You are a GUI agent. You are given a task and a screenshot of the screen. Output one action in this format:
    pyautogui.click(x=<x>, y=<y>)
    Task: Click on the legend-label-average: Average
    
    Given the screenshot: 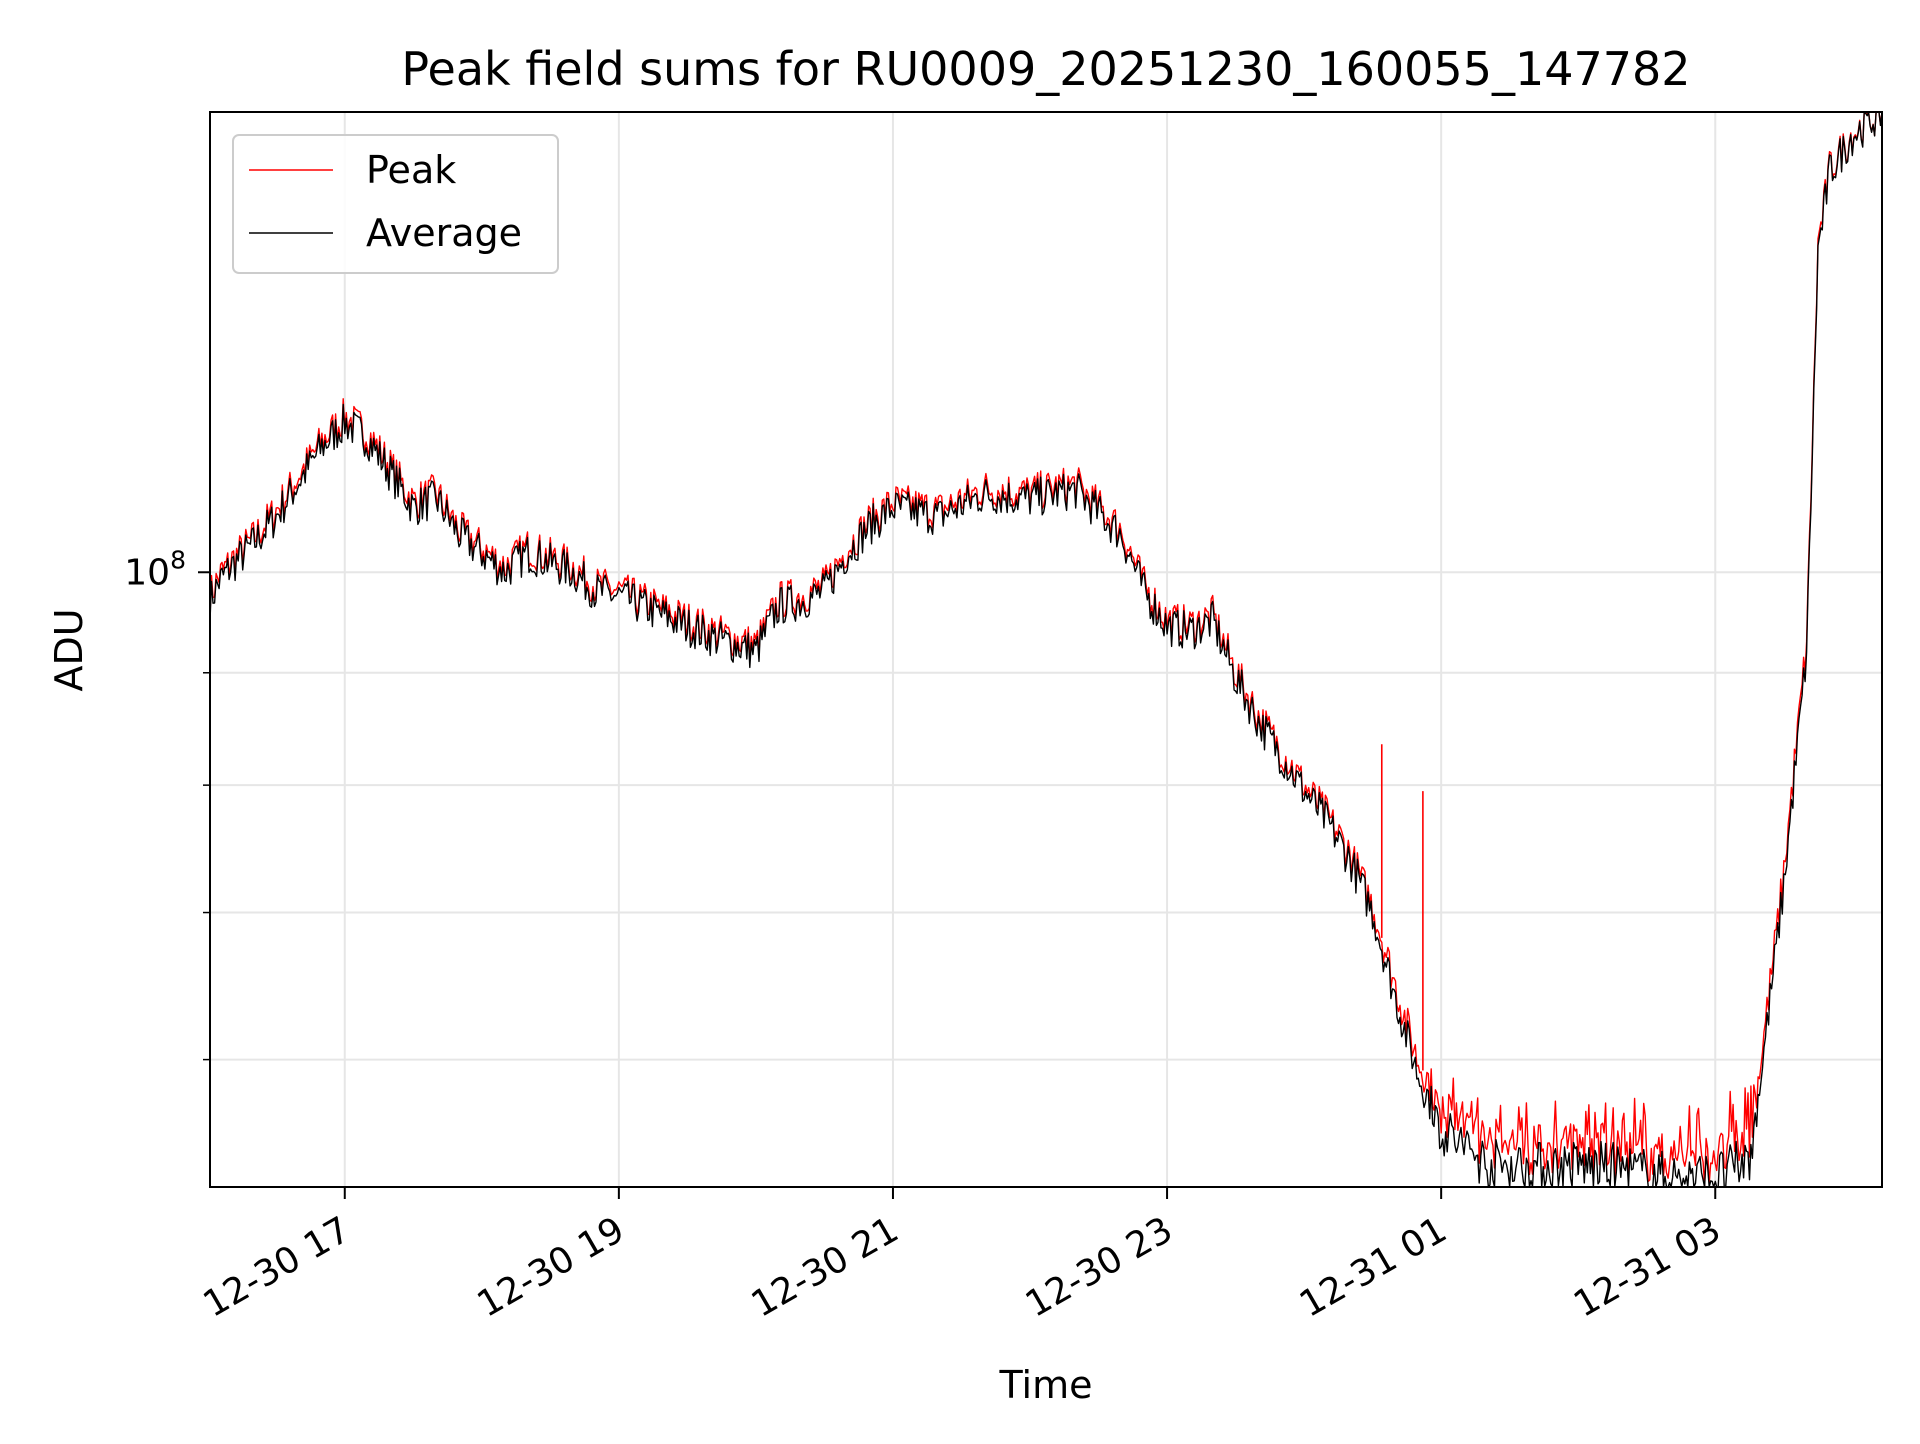 What is the action you would take?
    pyautogui.click(x=444, y=233)
    